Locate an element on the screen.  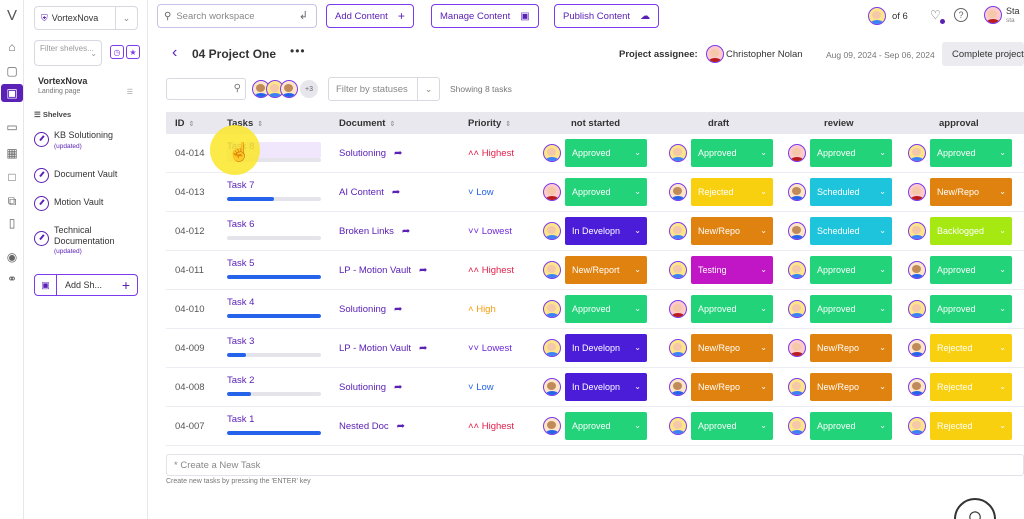
home-icon: ⌂ is located at coordinates (12, 47).